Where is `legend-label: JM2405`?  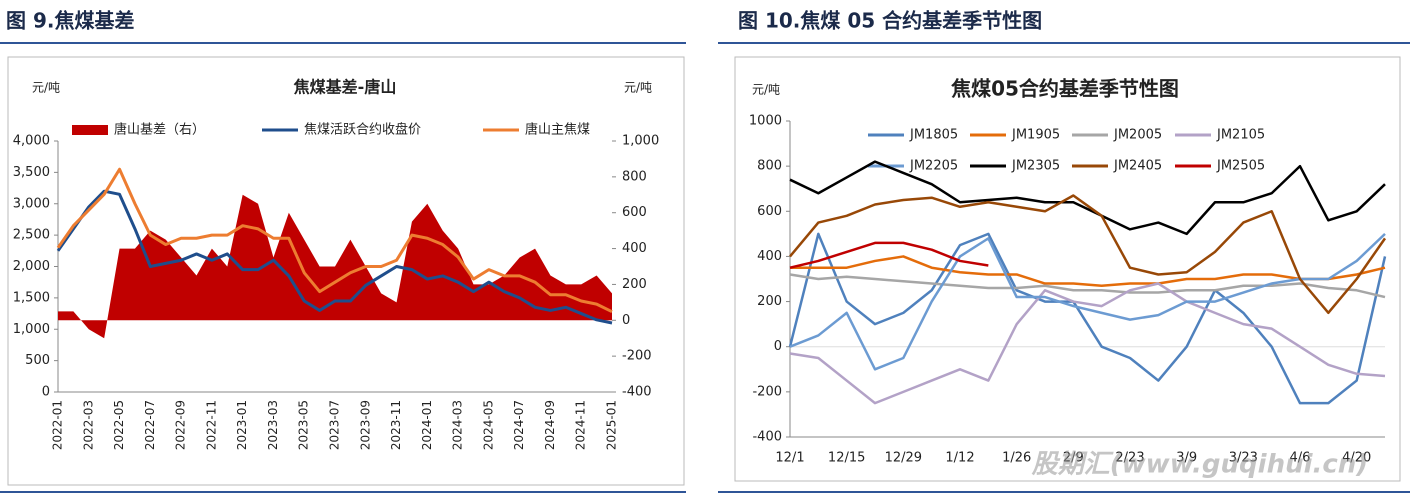
legend-label: JM2405 is located at coordinates (1137, 166).